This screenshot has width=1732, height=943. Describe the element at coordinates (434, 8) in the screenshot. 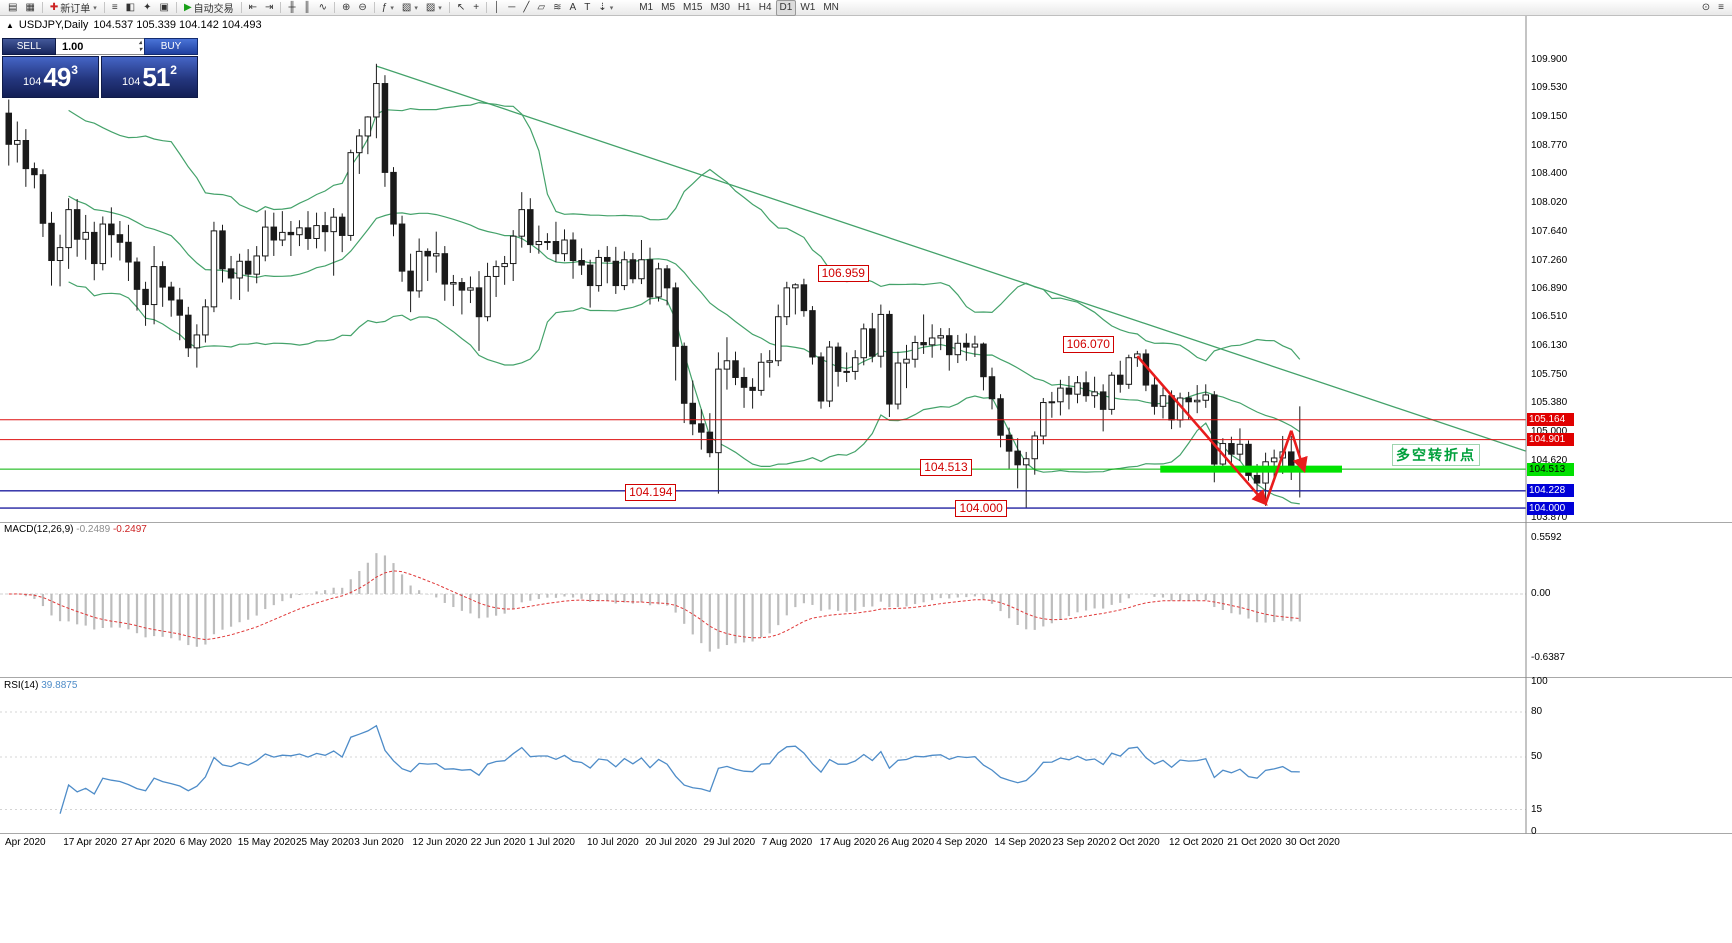

I see `templates-icon: ▨ ▾` at that location.